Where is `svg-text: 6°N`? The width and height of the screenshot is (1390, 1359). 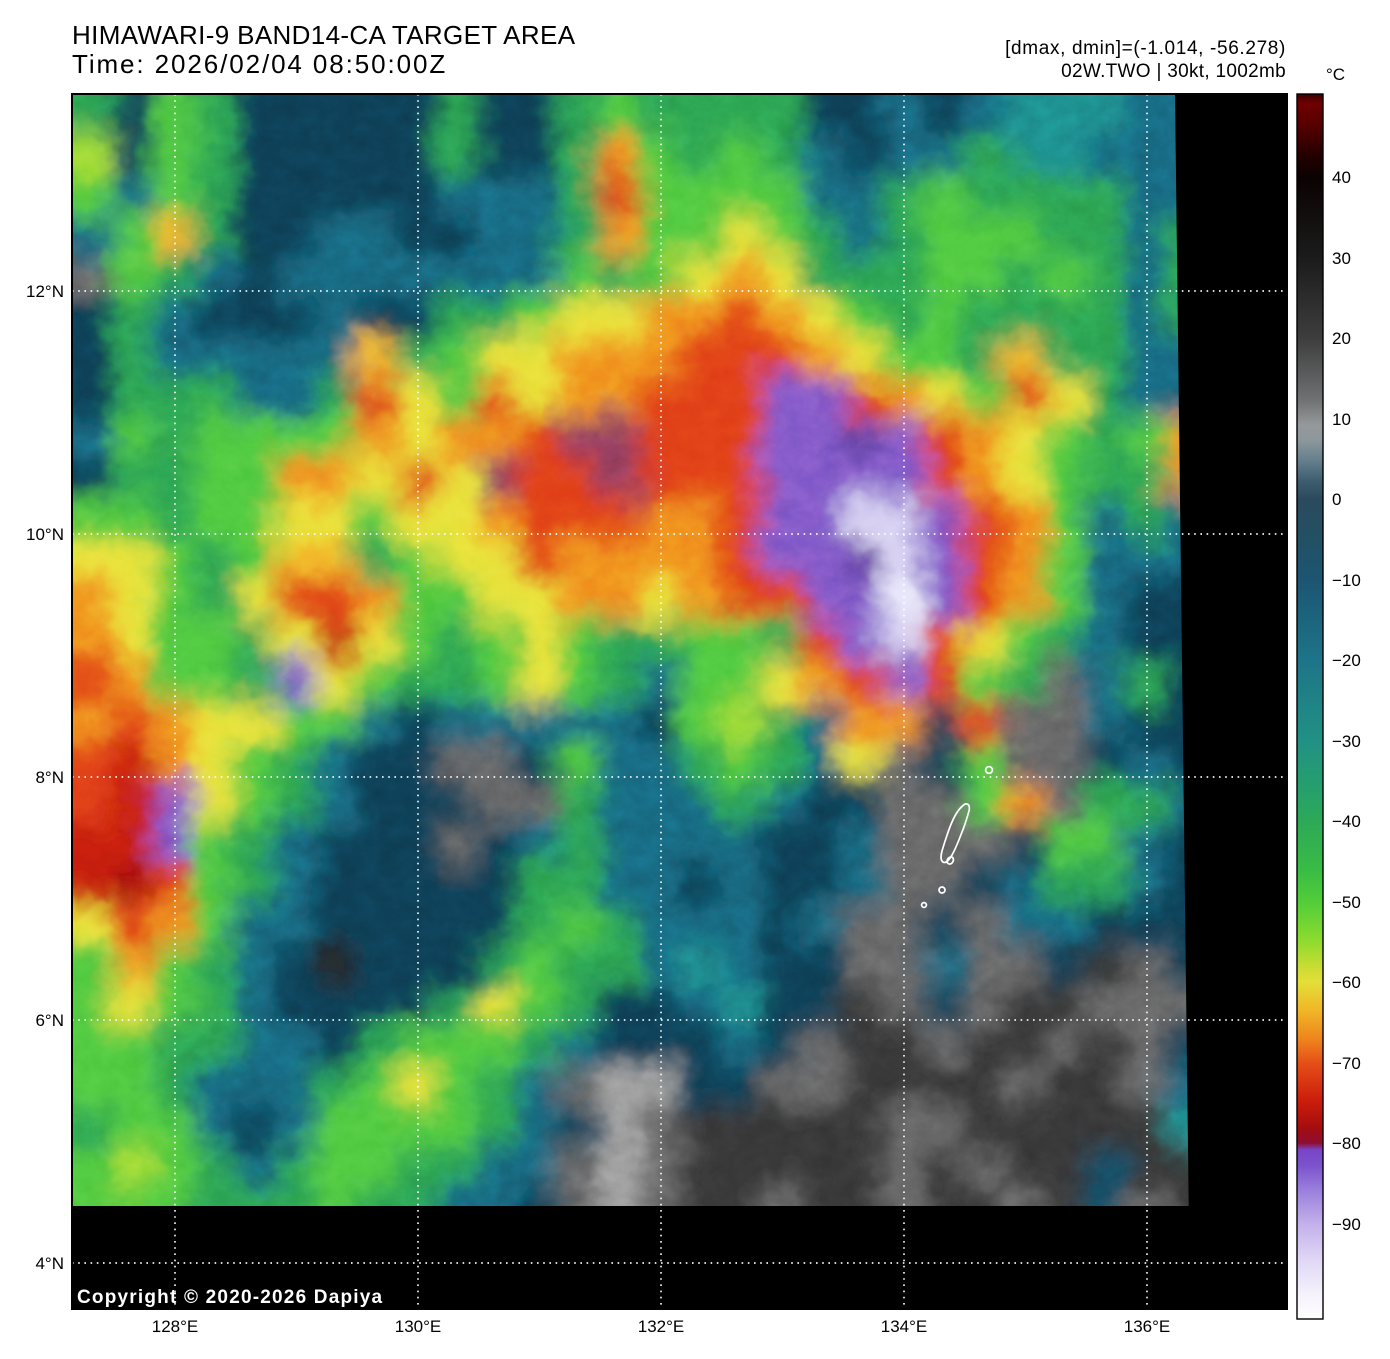
svg-text: 6°N is located at coordinates (49, 1020).